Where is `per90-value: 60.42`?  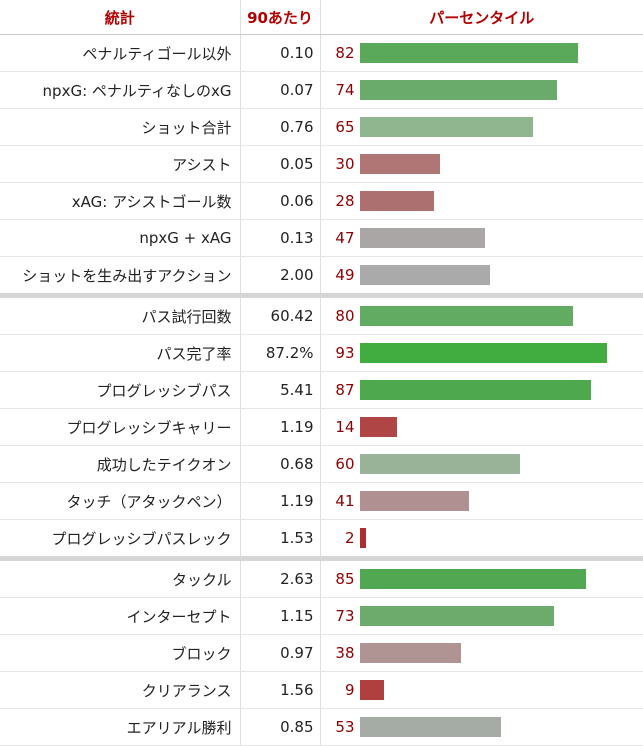
per90-value: 60.42 is located at coordinates (280, 315).